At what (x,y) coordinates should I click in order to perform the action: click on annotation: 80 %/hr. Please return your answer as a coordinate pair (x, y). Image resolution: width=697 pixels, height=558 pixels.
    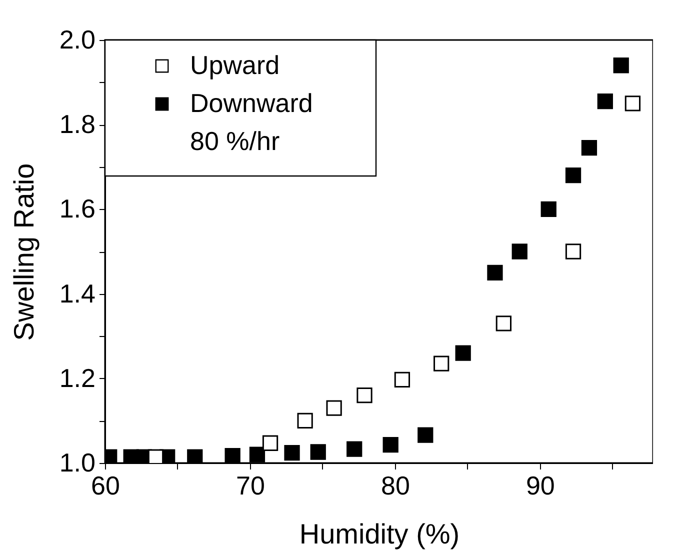
    Looking at the image, I should click on (235, 141).